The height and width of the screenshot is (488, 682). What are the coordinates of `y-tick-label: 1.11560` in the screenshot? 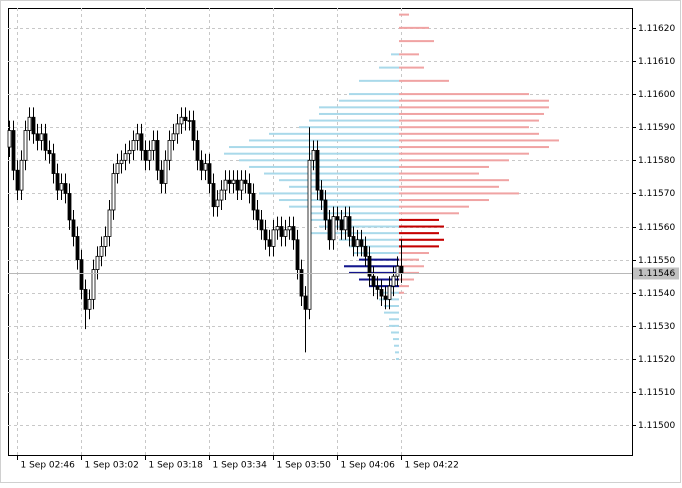 It's located at (656, 228).